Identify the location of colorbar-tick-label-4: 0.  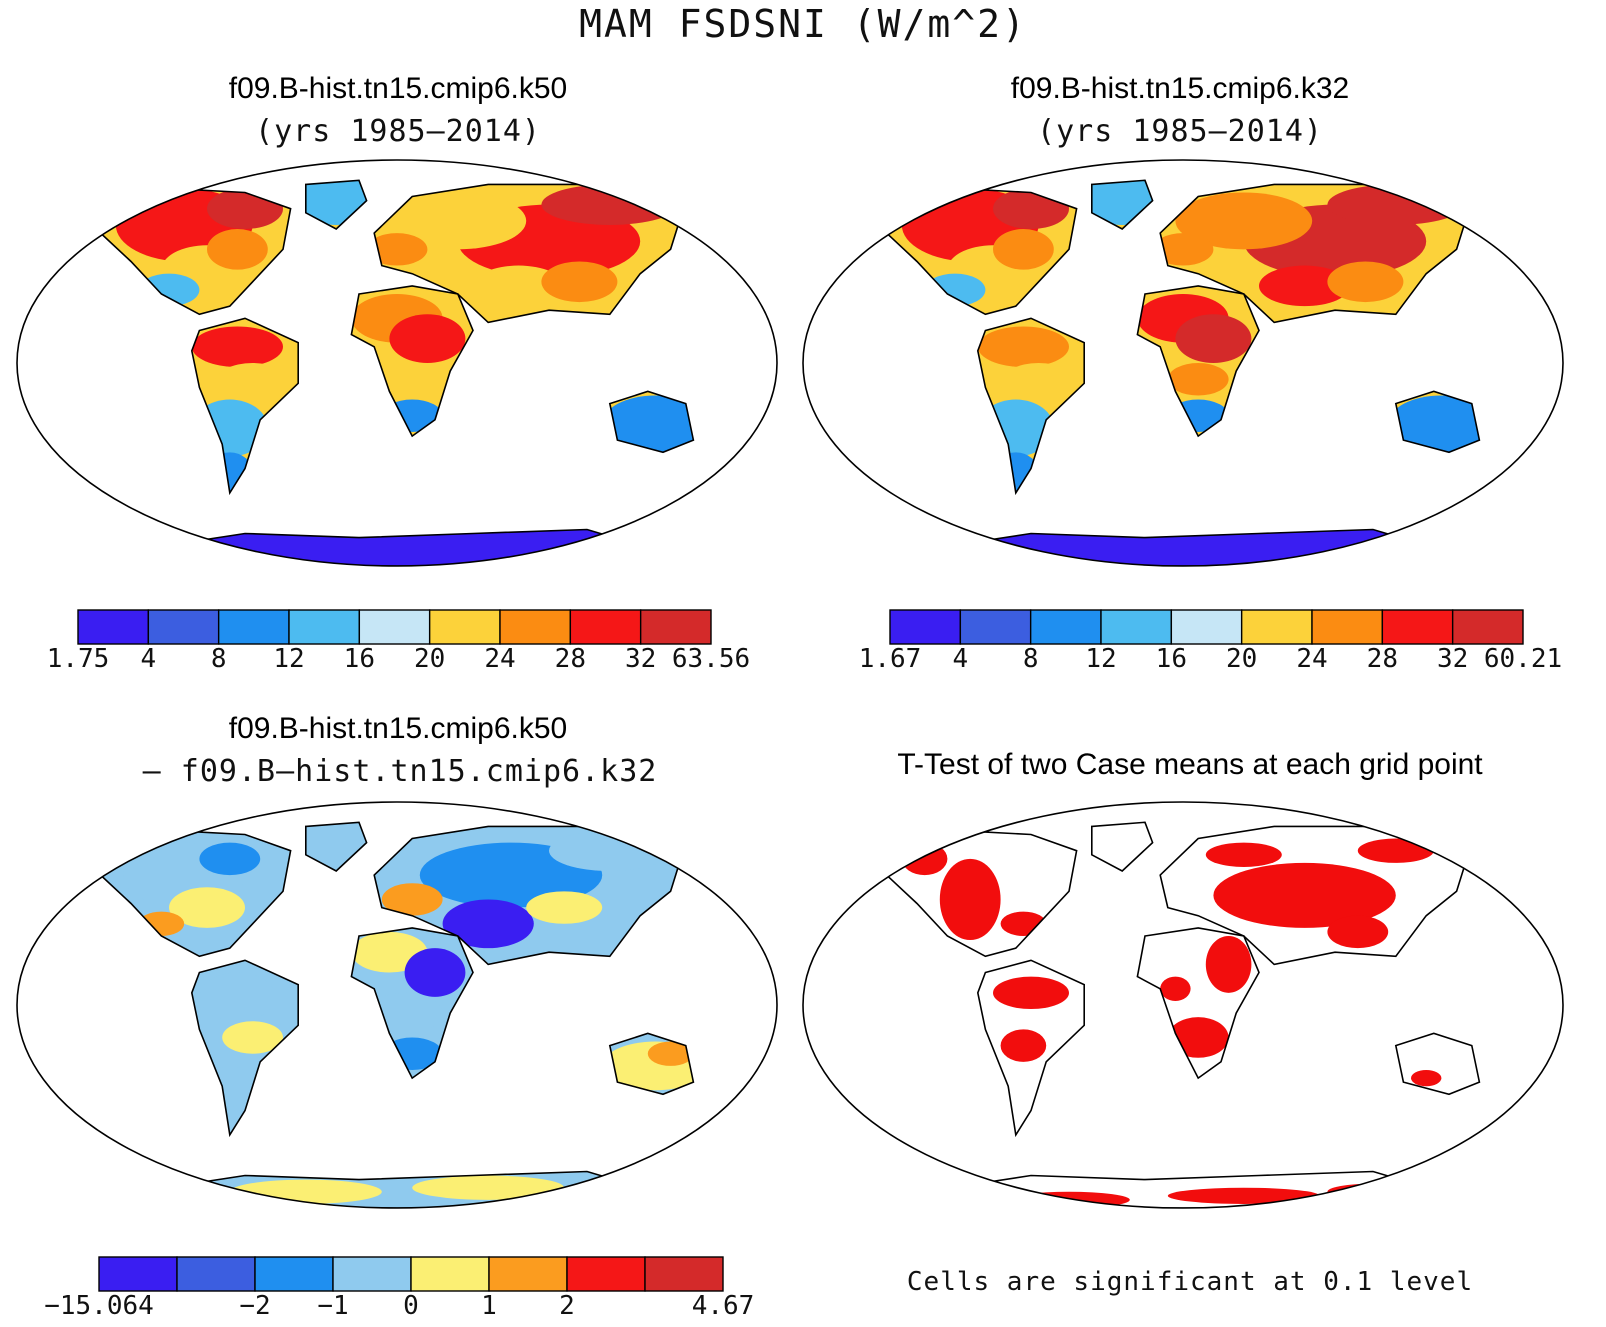
(411, 1306).